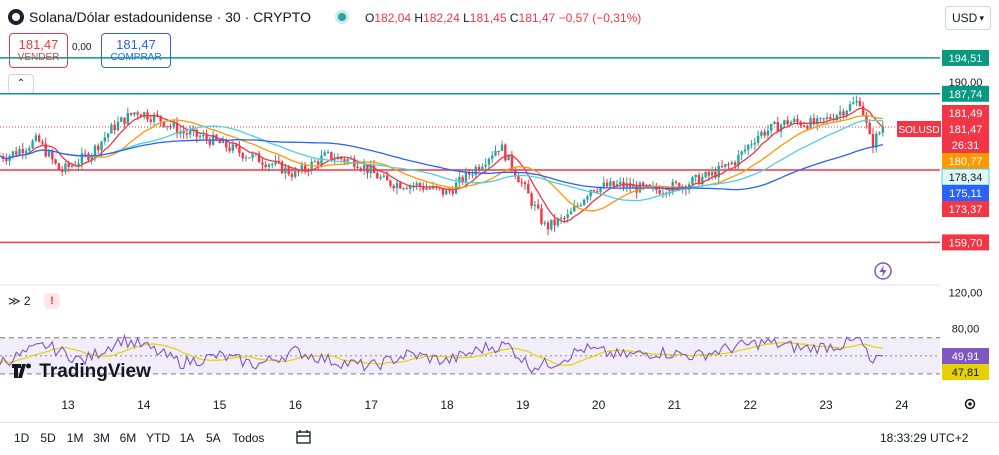  I want to click on x-tick-label: 18, so click(447, 405).